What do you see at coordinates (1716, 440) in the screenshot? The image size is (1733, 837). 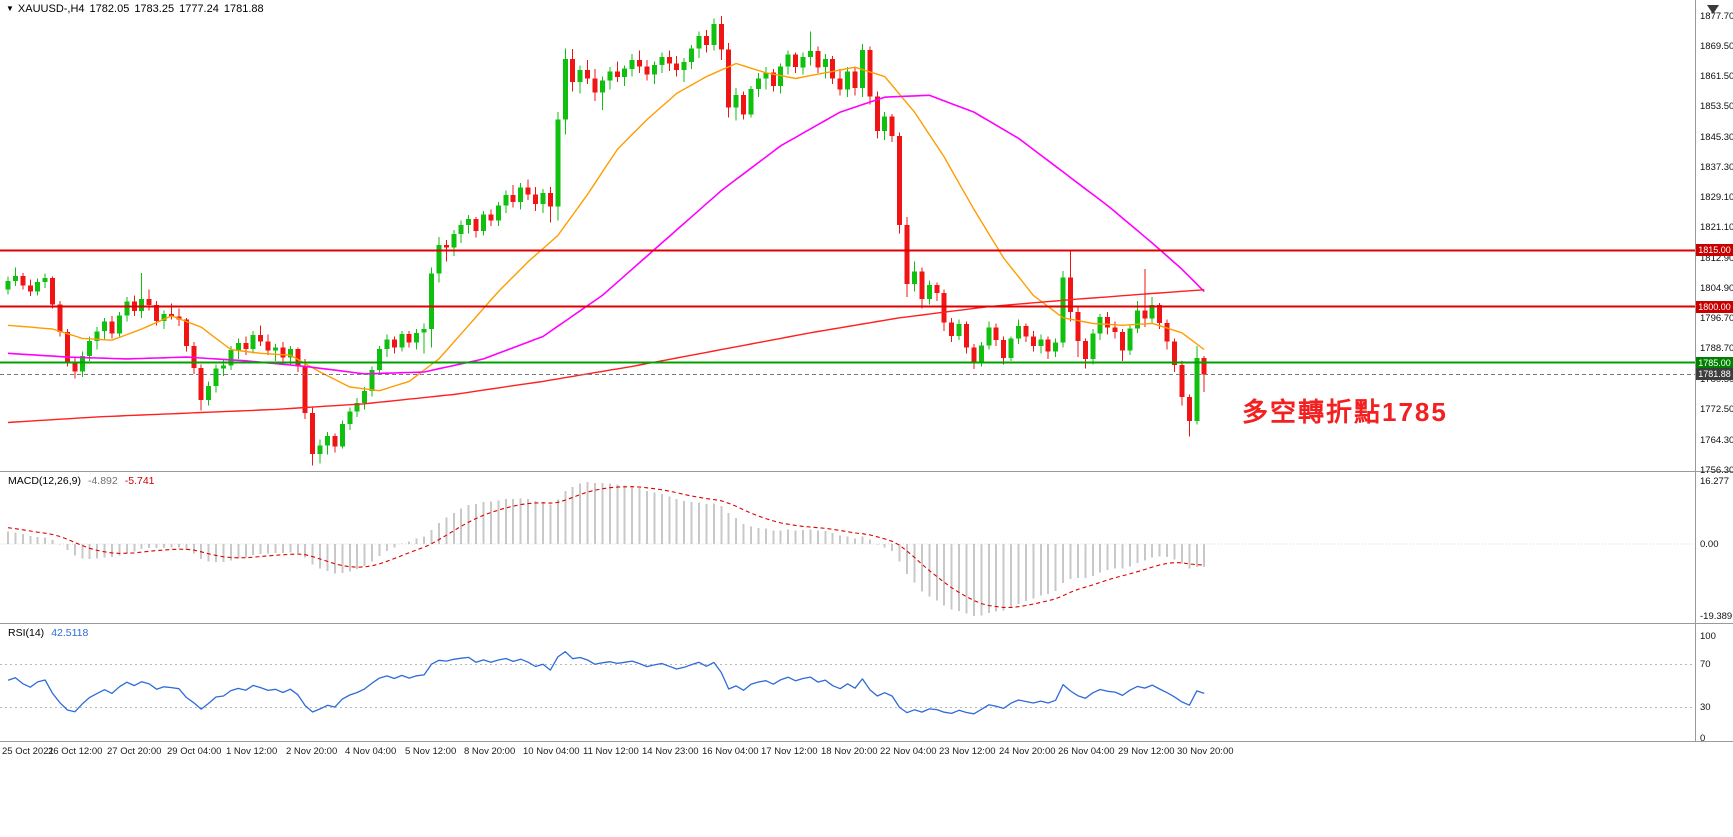 I see `price-axis-label: 1764.30` at bounding box center [1716, 440].